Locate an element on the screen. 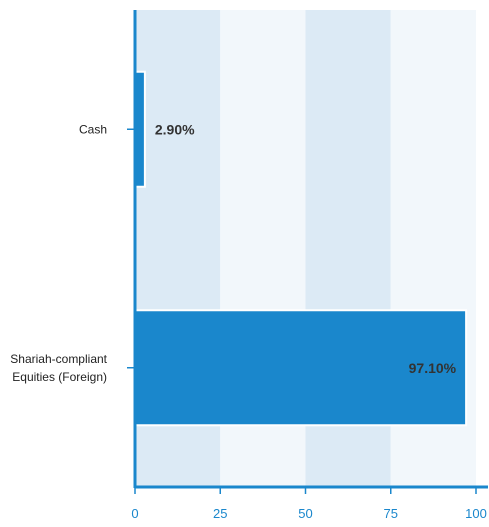  x-tick-label: 50 is located at coordinates (305, 513).